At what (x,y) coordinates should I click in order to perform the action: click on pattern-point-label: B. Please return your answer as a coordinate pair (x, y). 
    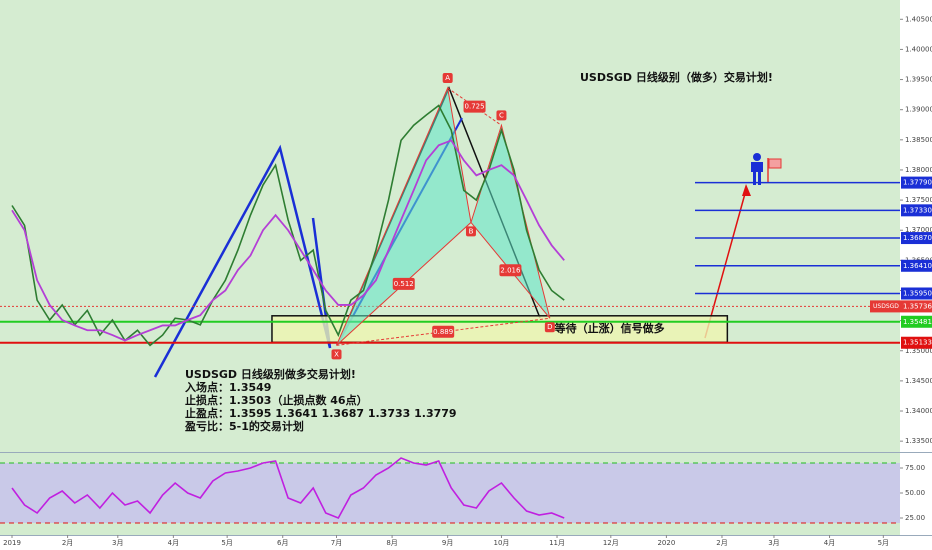
    Looking at the image, I should click on (471, 231).